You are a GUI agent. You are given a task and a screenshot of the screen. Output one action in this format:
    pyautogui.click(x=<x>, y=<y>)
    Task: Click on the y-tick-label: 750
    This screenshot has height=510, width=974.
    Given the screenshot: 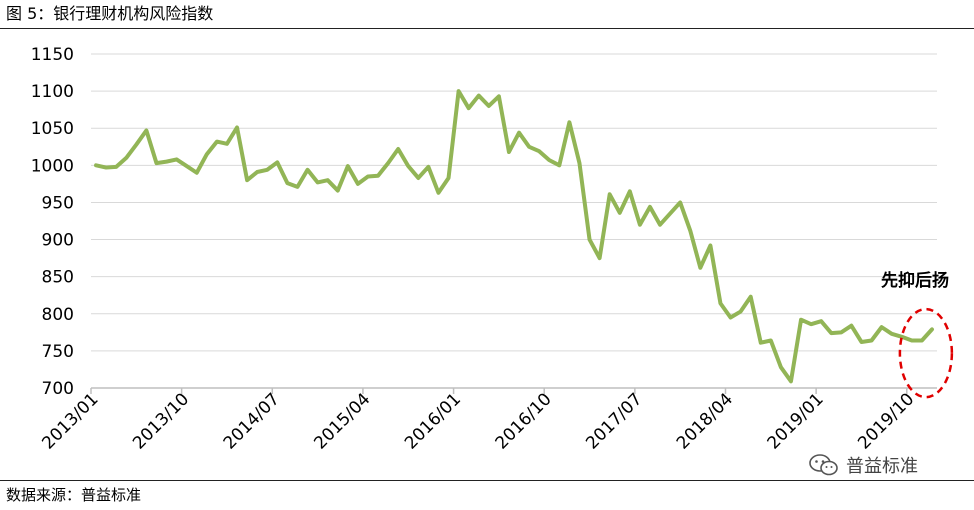 What is the action you would take?
    pyautogui.click(x=58, y=352)
    